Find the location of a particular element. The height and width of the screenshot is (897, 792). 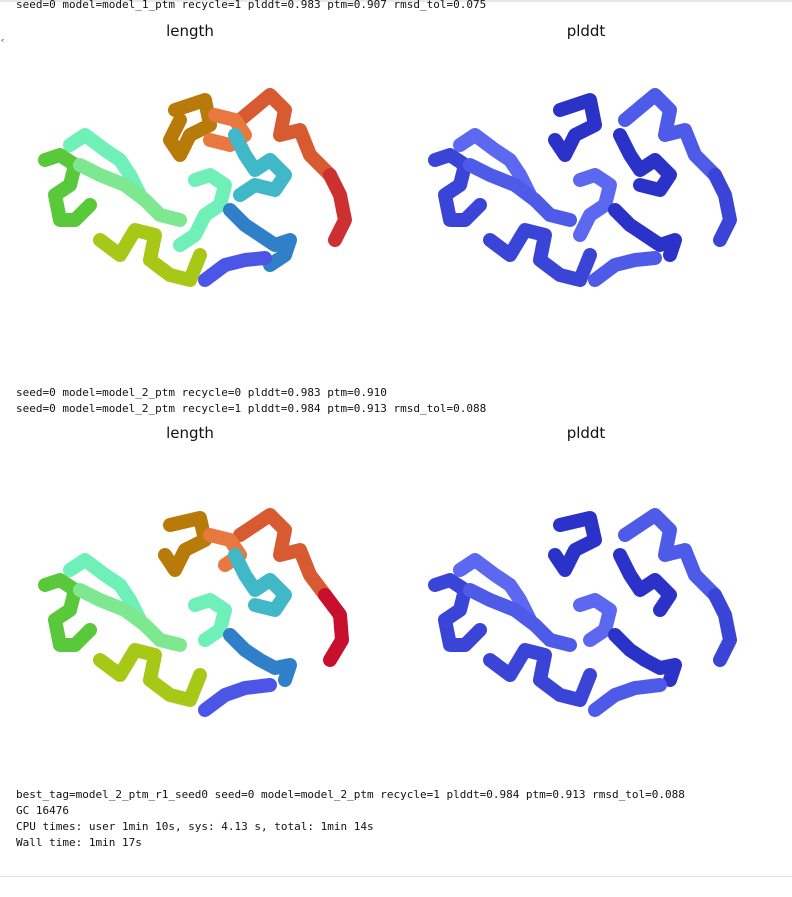

figure2-left-title: length is located at coordinates (190, 433).